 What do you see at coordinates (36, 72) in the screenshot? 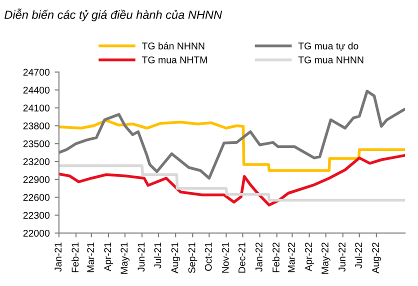
I see `y-tick-label: 24700` at bounding box center [36, 72].